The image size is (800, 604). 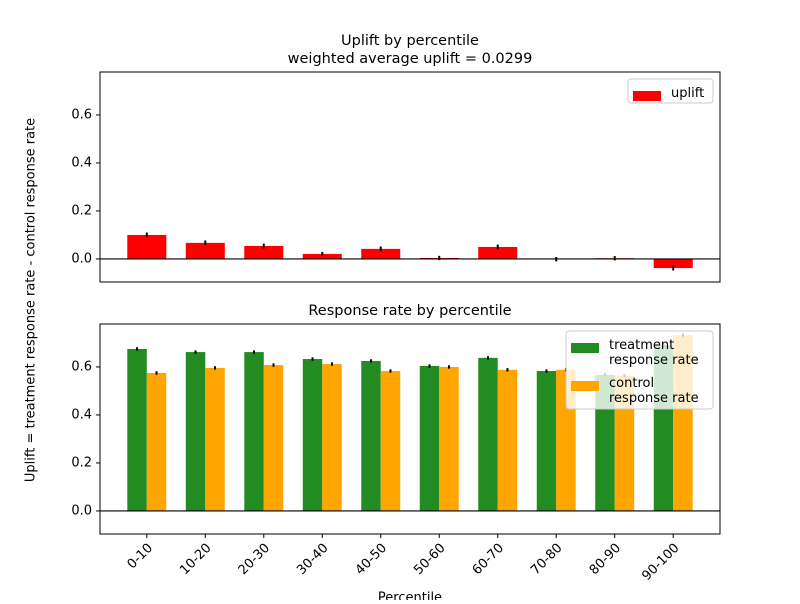 I want to click on legend-box, so click(x=639, y=370).